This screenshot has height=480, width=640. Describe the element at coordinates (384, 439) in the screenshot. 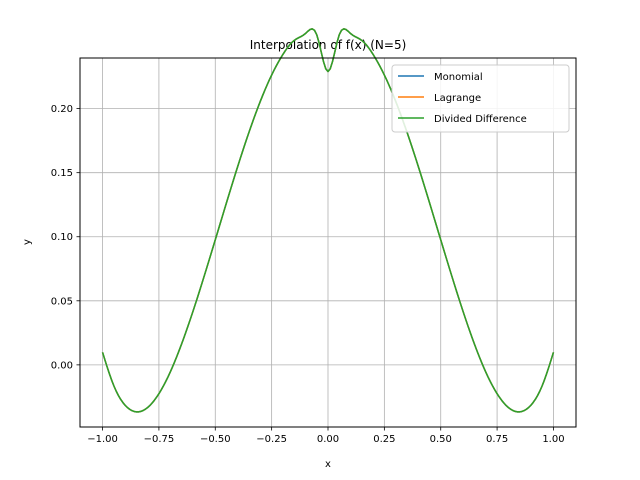

I see `x-tick-label: 0.25` at that location.